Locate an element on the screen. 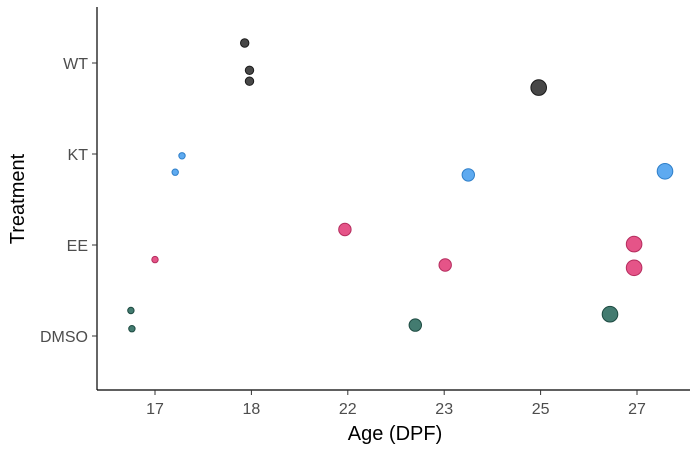 The height and width of the screenshot is (450, 700). y-tick-label: EE is located at coordinates (77, 246).